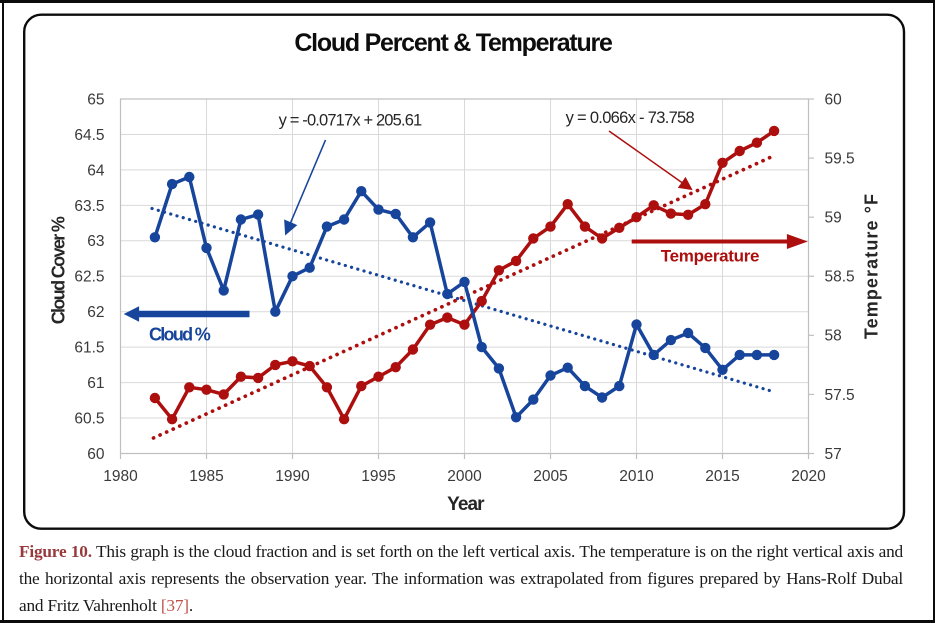 The image size is (935, 623). I want to click on svg-text: 58.5, so click(840, 277).